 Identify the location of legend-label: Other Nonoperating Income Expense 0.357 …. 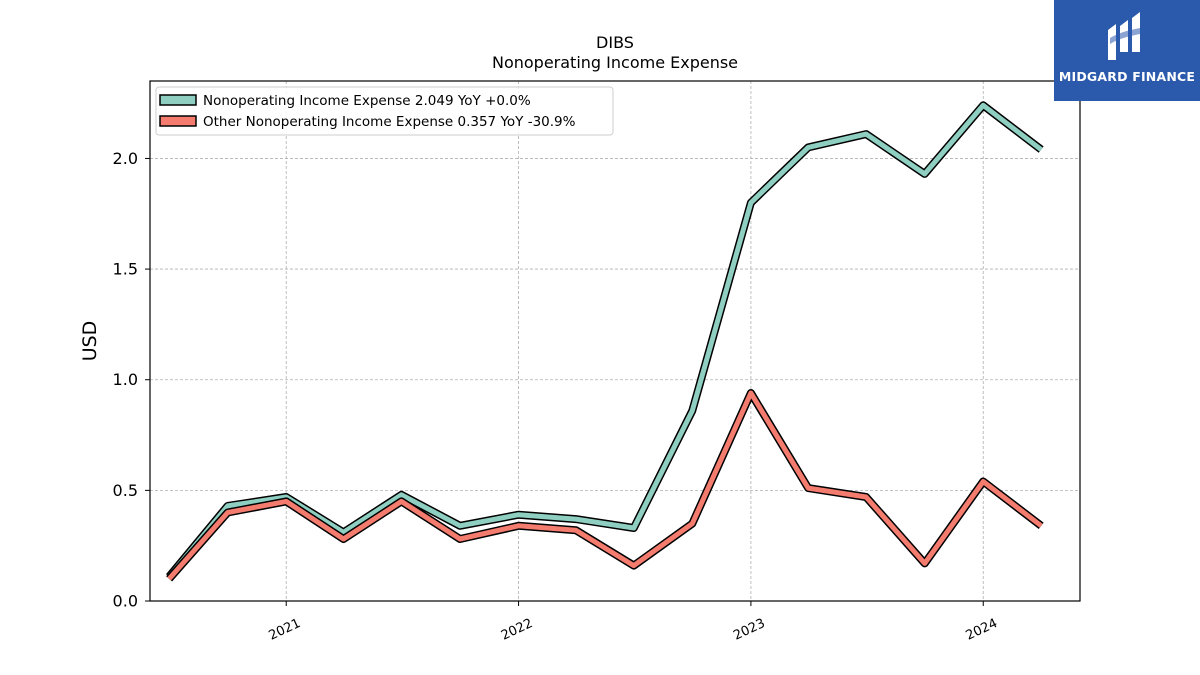
(389, 122).